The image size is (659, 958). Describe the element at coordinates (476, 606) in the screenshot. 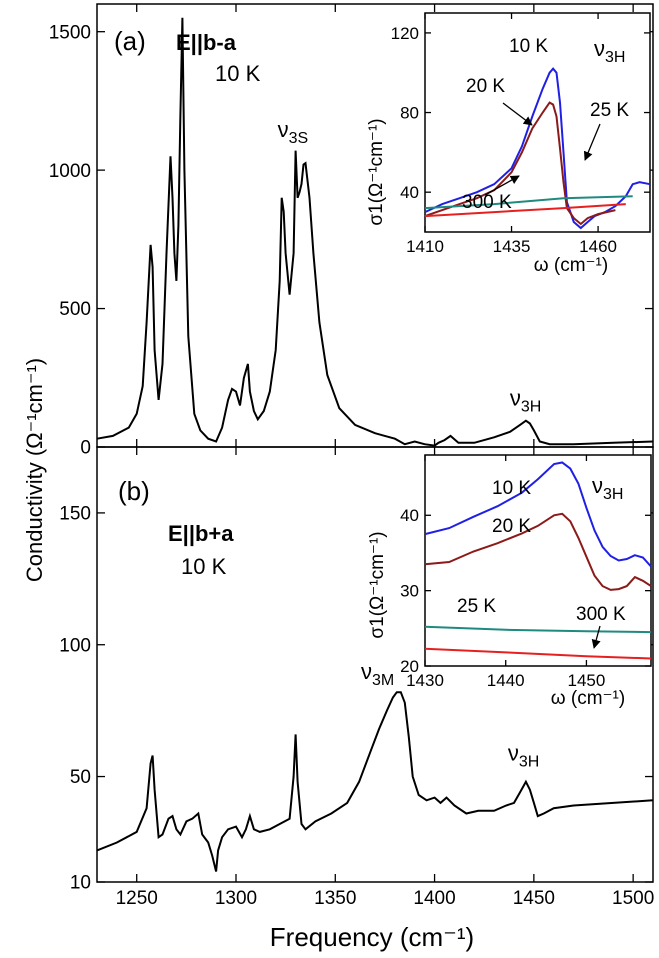

I see `inset-b-label-25k: 25 K` at that location.